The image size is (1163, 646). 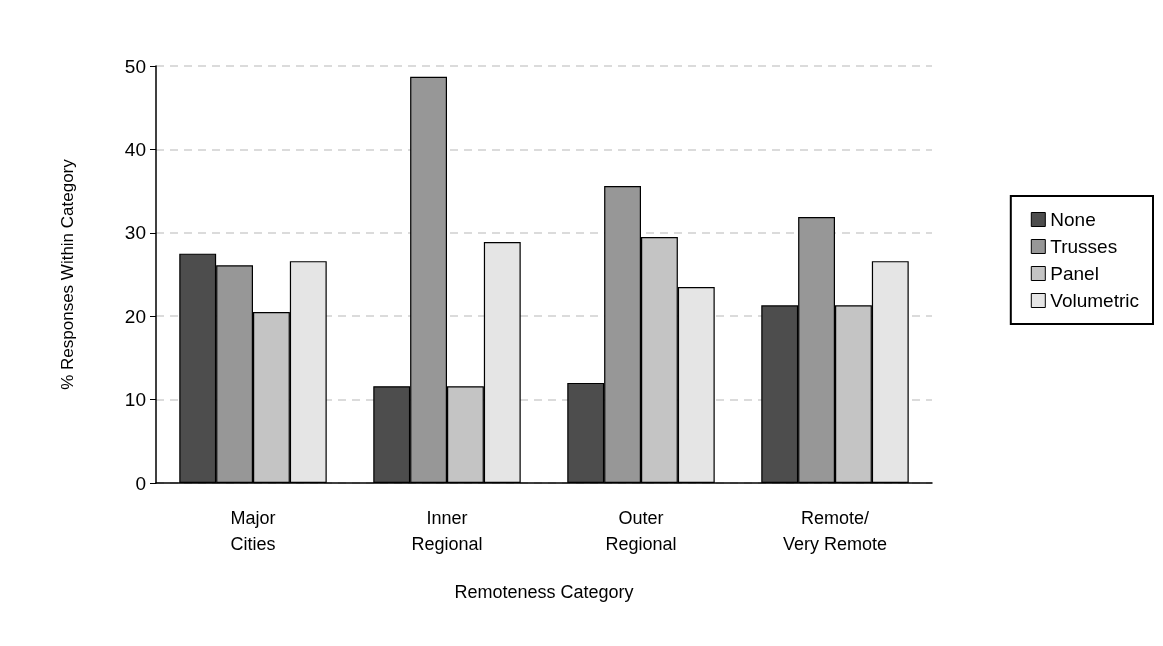 I want to click on y-tick-label: 40, so click(x=135, y=149).